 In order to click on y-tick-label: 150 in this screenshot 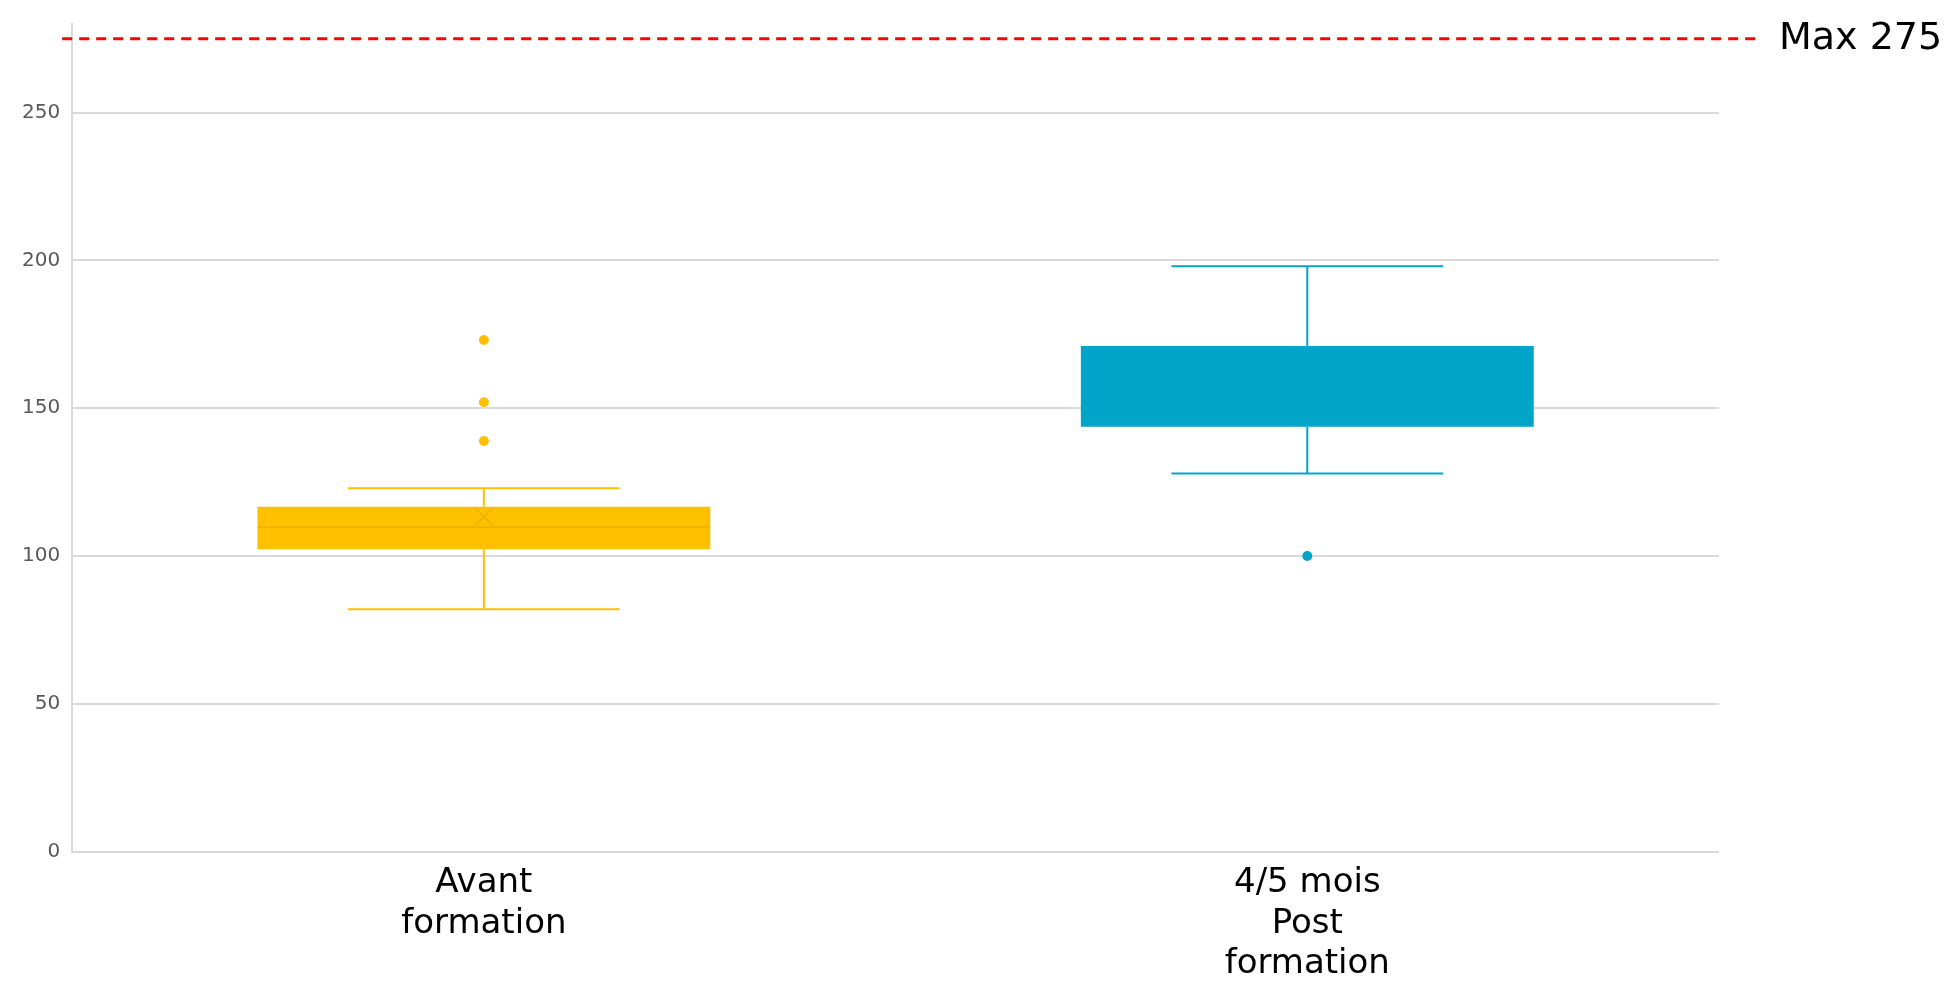, I will do `click(41, 406)`.